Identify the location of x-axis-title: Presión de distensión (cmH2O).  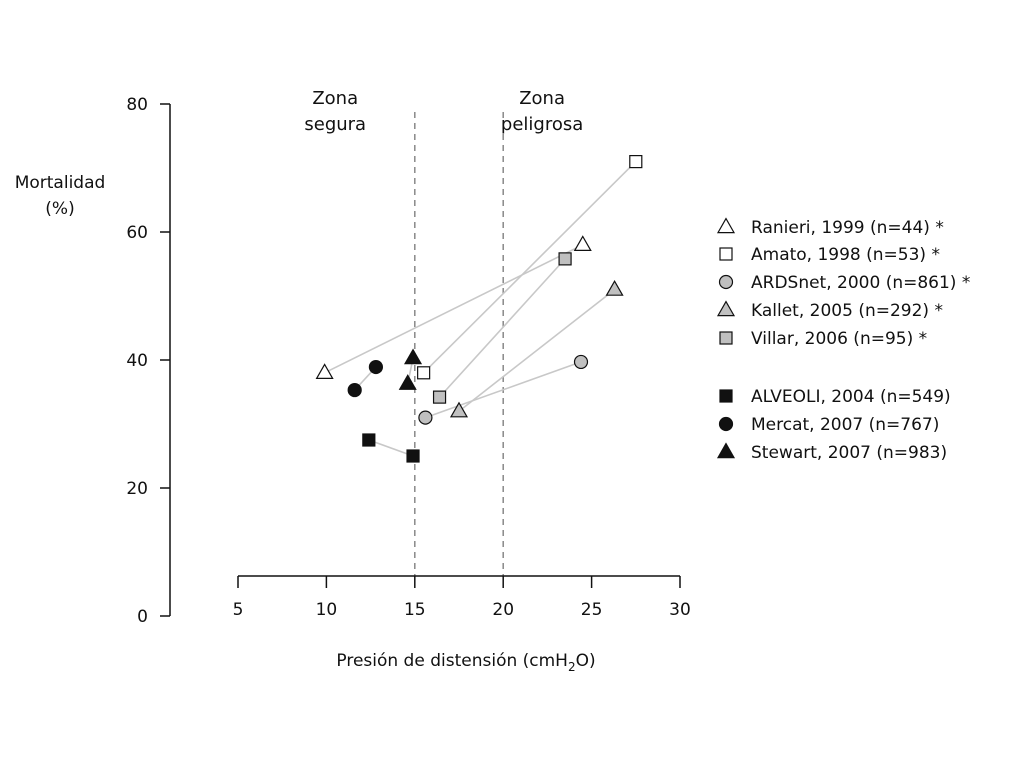
(465, 662).